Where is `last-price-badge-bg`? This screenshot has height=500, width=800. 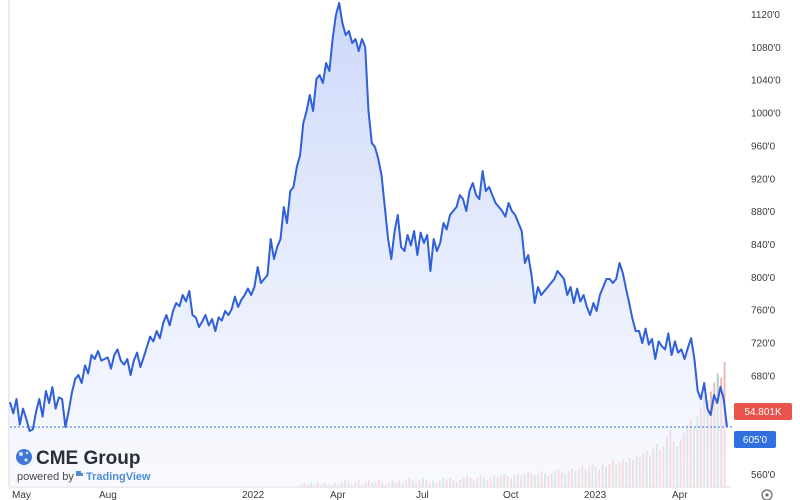 last-price-badge-bg is located at coordinates (755, 439).